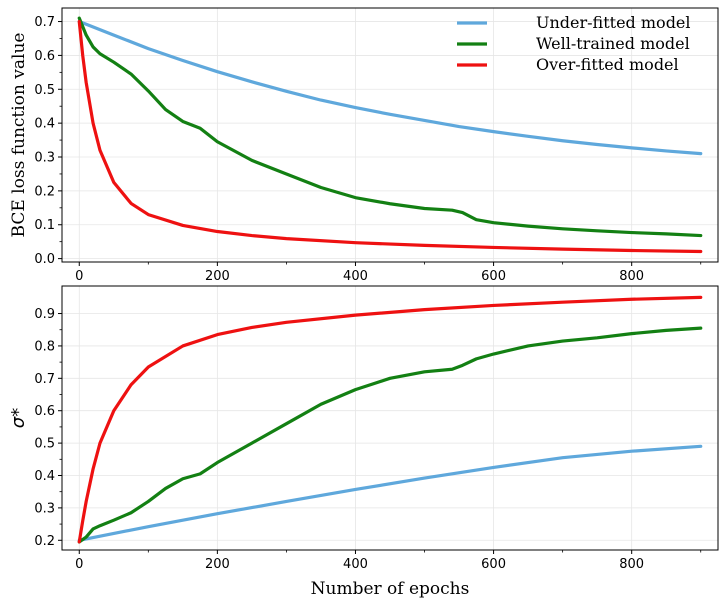 The image size is (727, 604). I want to click on series-line-under-fitted-model, so click(390, 493).